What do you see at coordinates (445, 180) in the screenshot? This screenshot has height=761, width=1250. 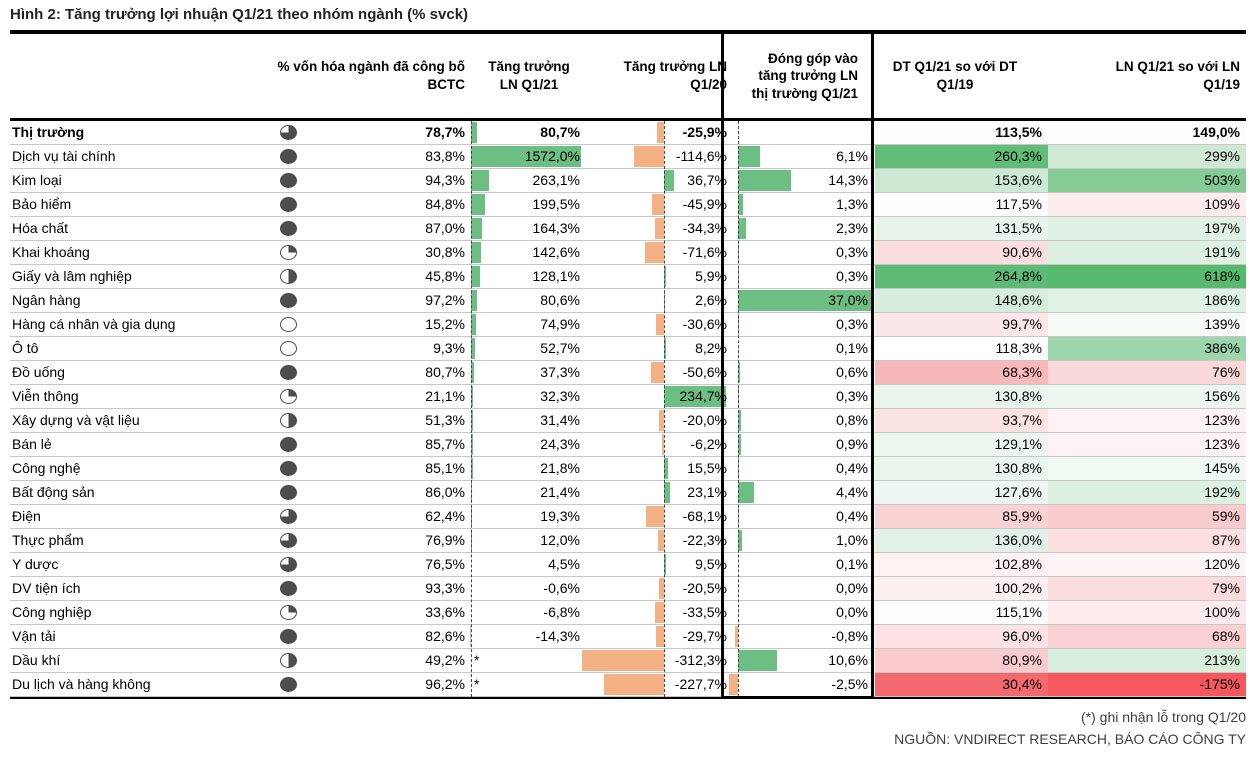 I see `reported-cap-value: 94,3%` at bounding box center [445, 180].